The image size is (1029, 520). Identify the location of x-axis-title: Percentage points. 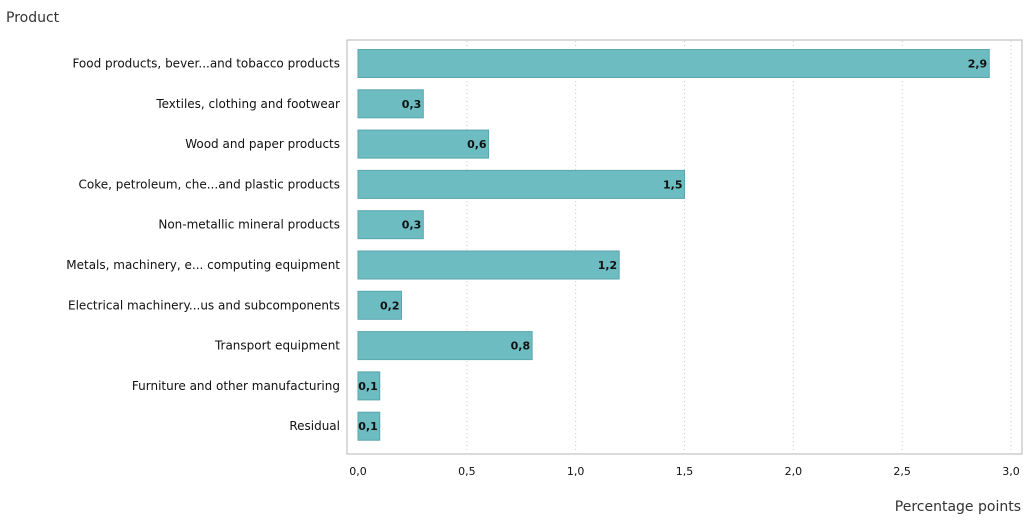
(958, 507).